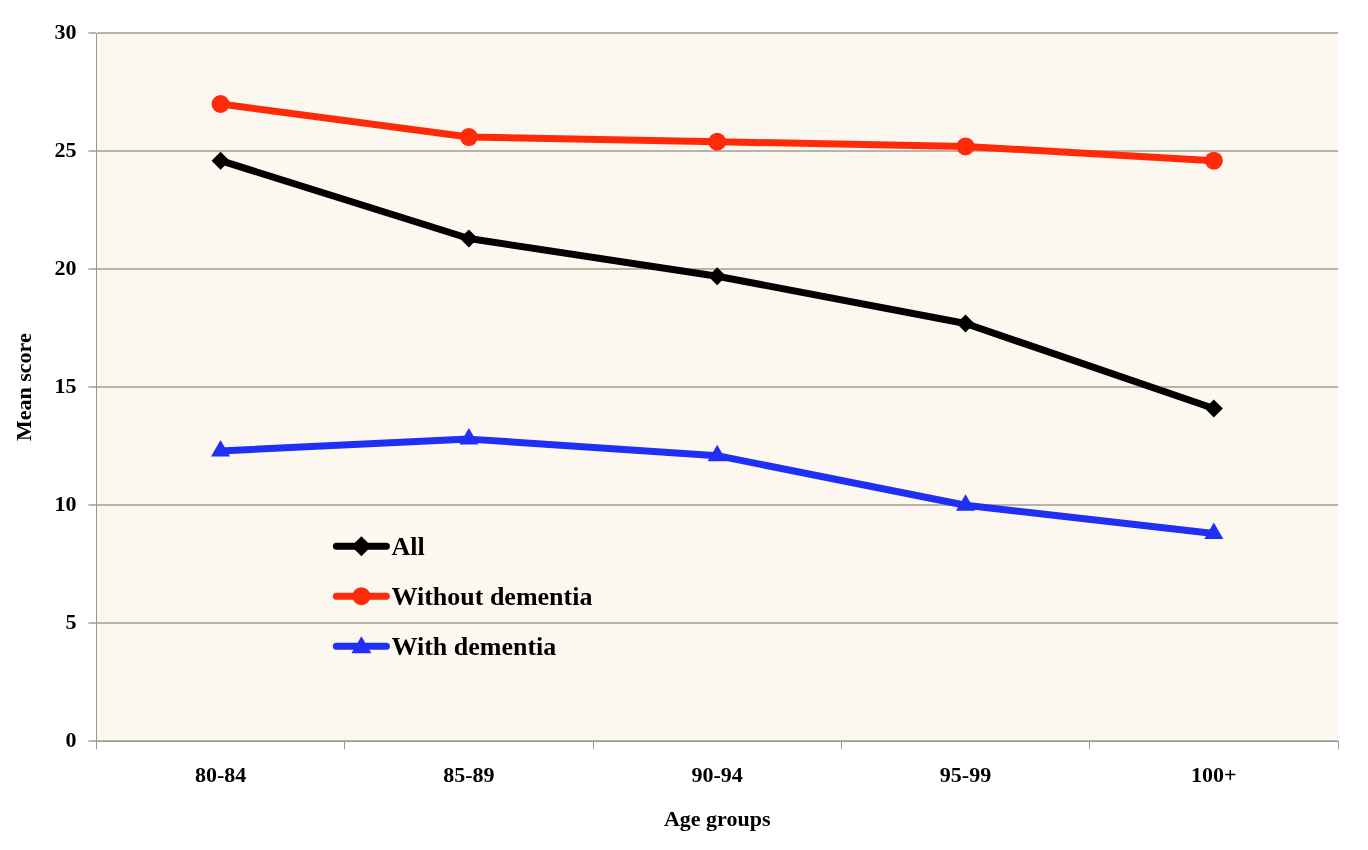 The width and height of the screenshot is (1368, 850). I want to click on x-tick-label: 90-94, so click(717, 775).